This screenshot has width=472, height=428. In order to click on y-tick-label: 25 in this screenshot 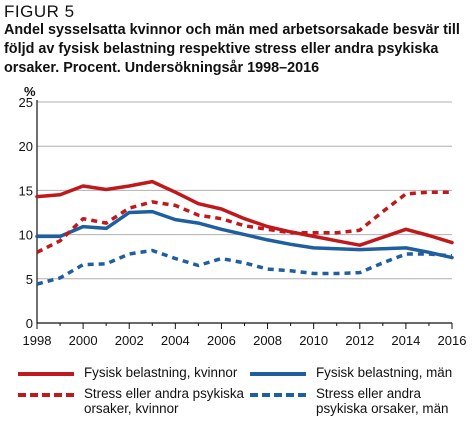, I will do `click(26, 102)`.